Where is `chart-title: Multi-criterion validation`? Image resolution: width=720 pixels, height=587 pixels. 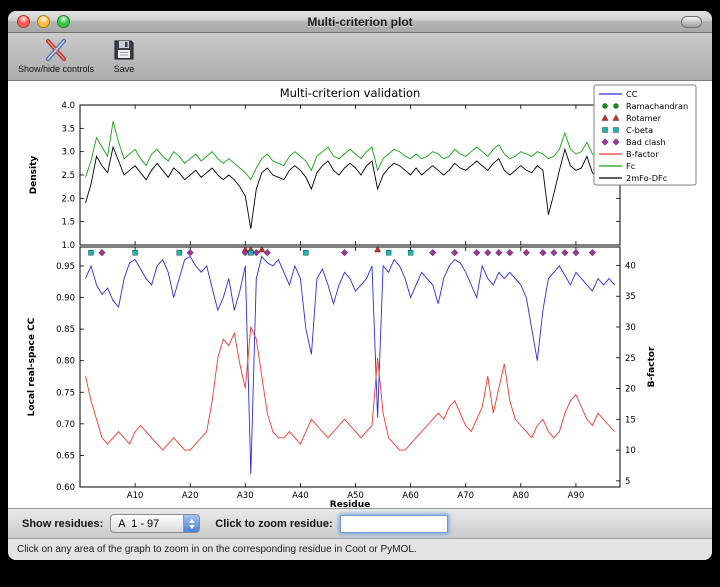
chart-title: Multi-criterion validation is located at coordinates (350, 93).